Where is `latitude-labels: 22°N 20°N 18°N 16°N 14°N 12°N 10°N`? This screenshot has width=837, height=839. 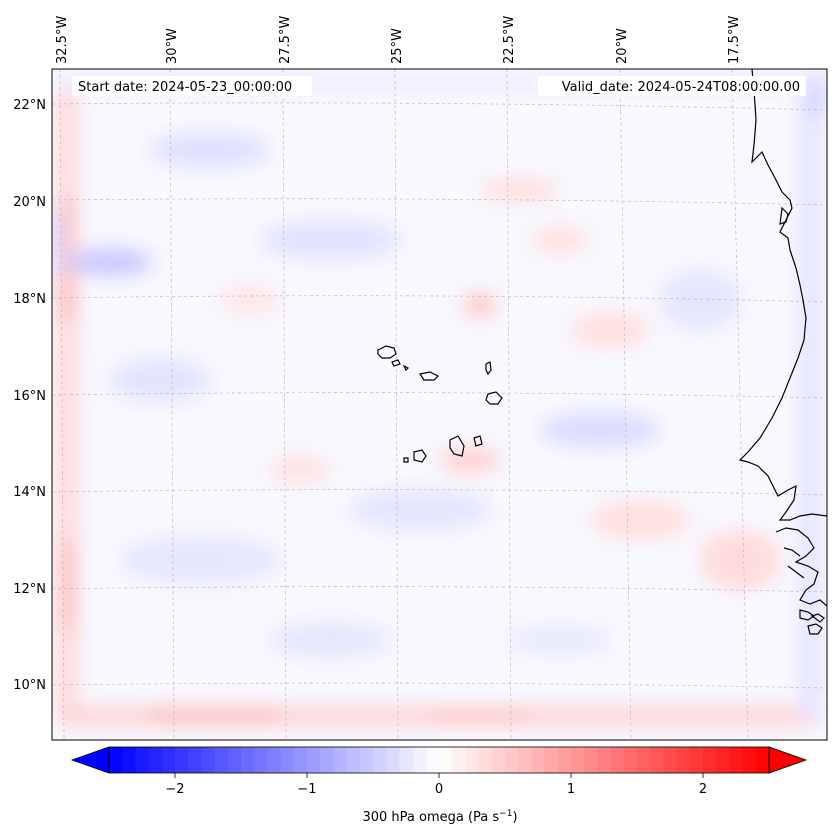
latitude-labels: 22°N 20°N 18°N 16°N 14°N 12°N 10°N is located at coordinates (29, 395).